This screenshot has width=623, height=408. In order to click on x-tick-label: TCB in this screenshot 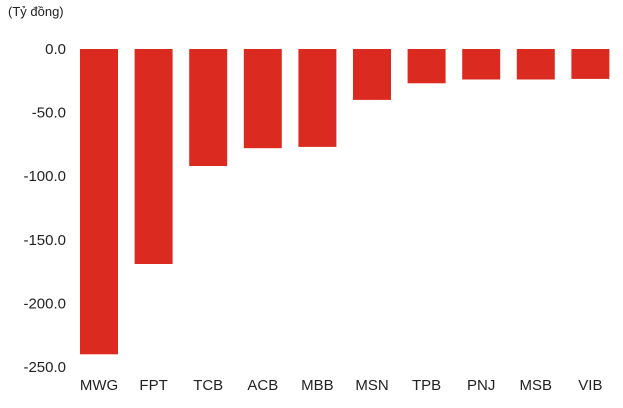, I will do `click(208, 385)`.